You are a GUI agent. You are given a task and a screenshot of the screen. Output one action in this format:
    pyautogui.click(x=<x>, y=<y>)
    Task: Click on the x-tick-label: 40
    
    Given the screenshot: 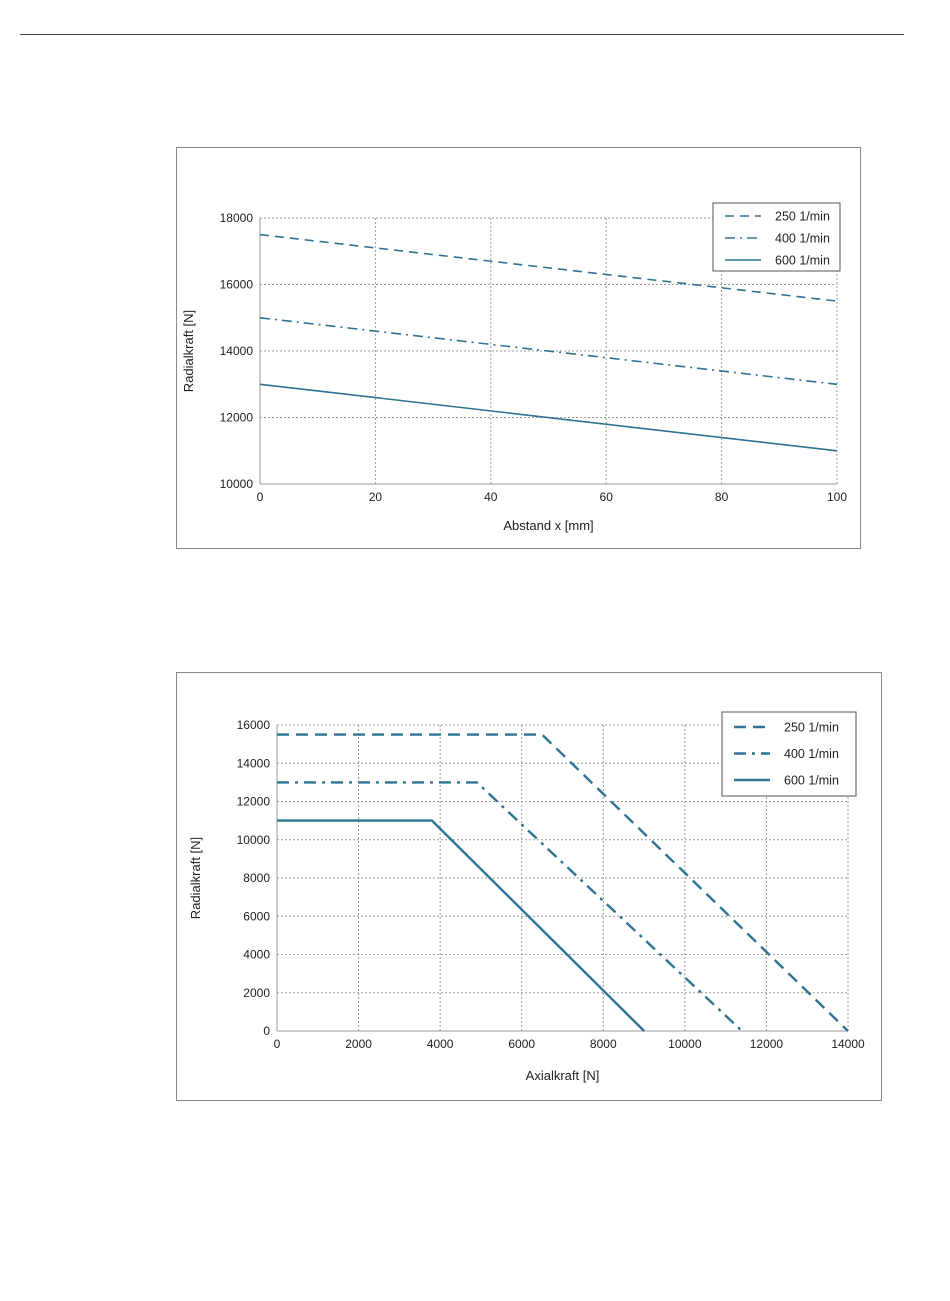 What is the action you would take?
    pyautogui.click(x=491, y=497)
    